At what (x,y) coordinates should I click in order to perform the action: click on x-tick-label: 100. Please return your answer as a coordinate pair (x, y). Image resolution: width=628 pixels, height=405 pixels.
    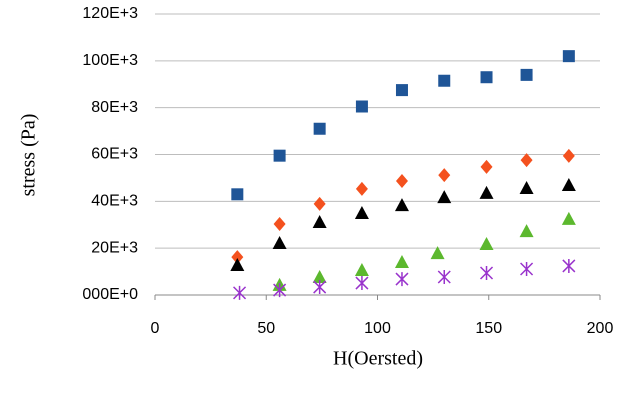
    Looking at the image, I should click on (377, 328).